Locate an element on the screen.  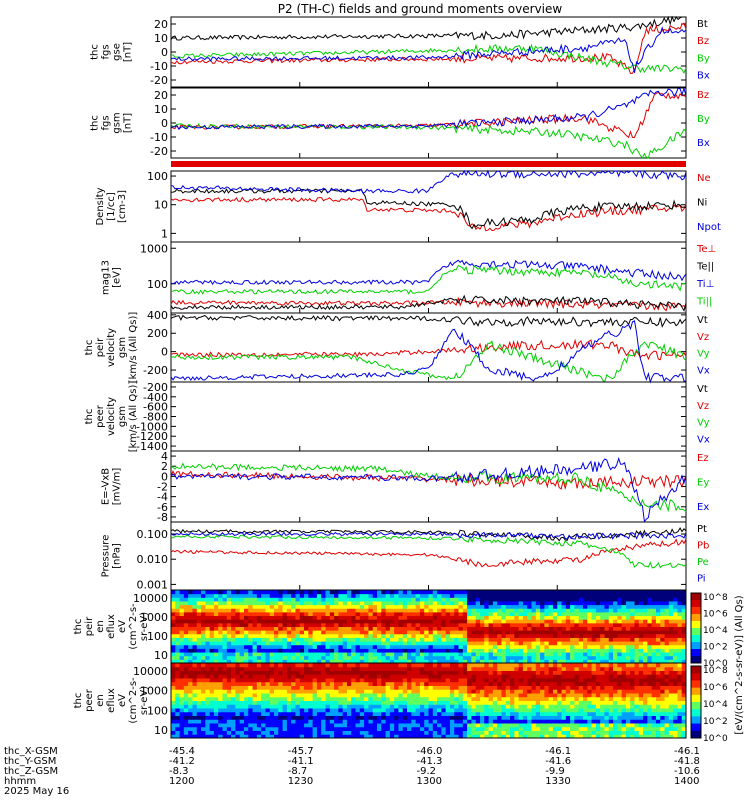
y-tick-label: 4 is located at coordinates (164, 456).